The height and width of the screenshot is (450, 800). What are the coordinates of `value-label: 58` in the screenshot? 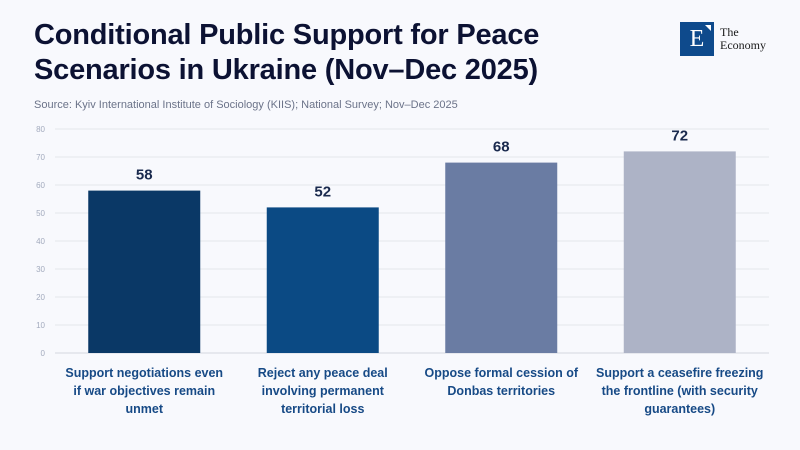 It's located at (144, 175).